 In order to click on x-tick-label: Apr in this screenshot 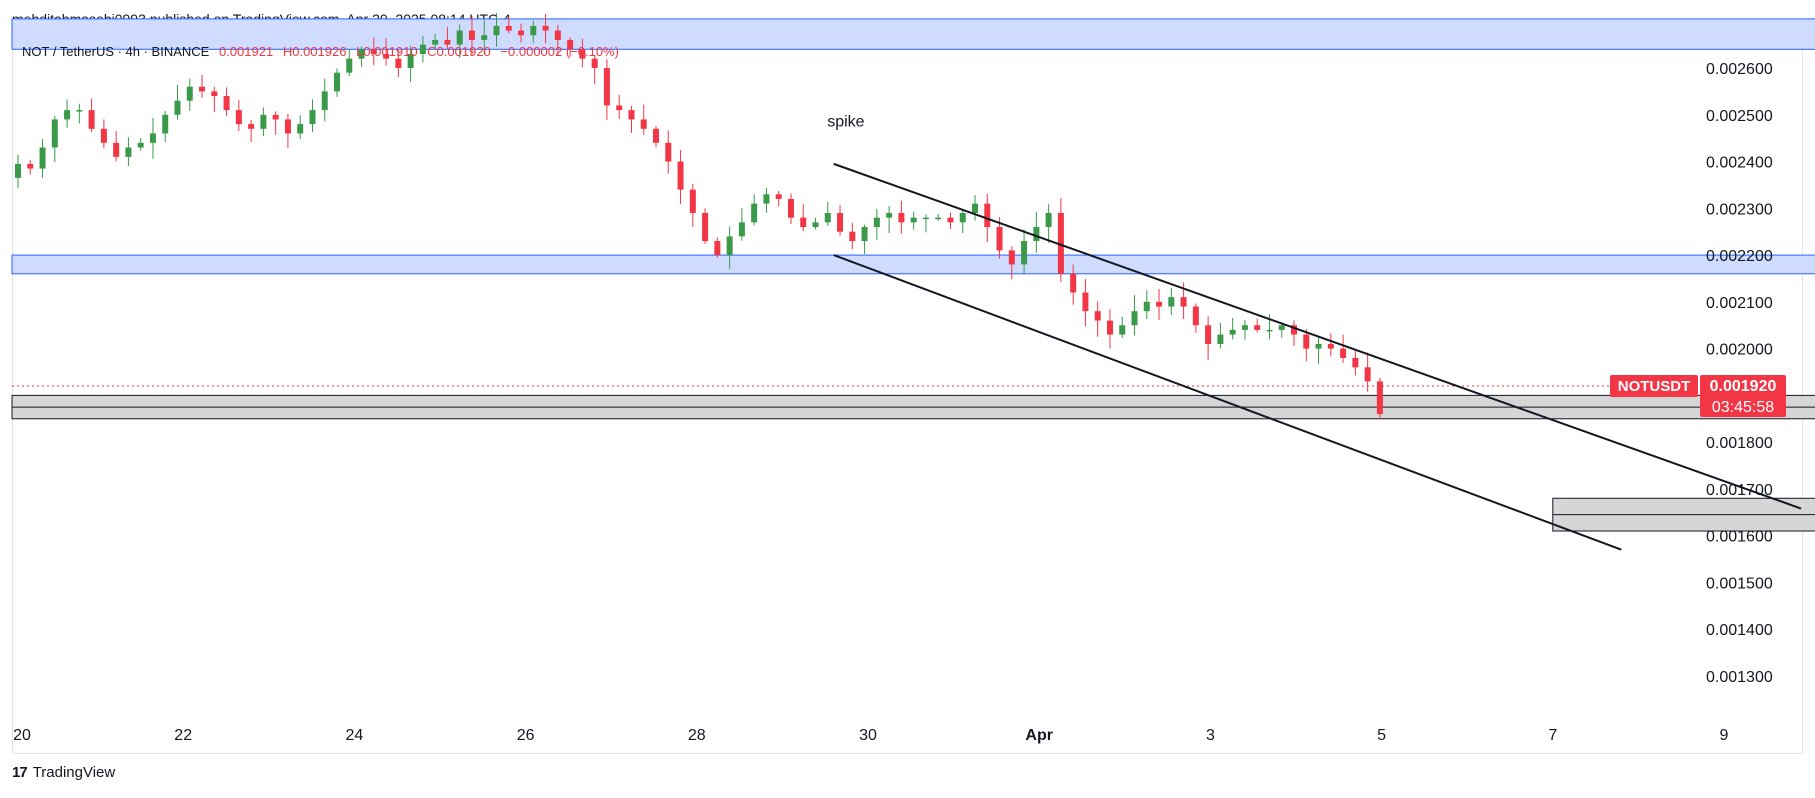, I will do `click(1039, 735)`.